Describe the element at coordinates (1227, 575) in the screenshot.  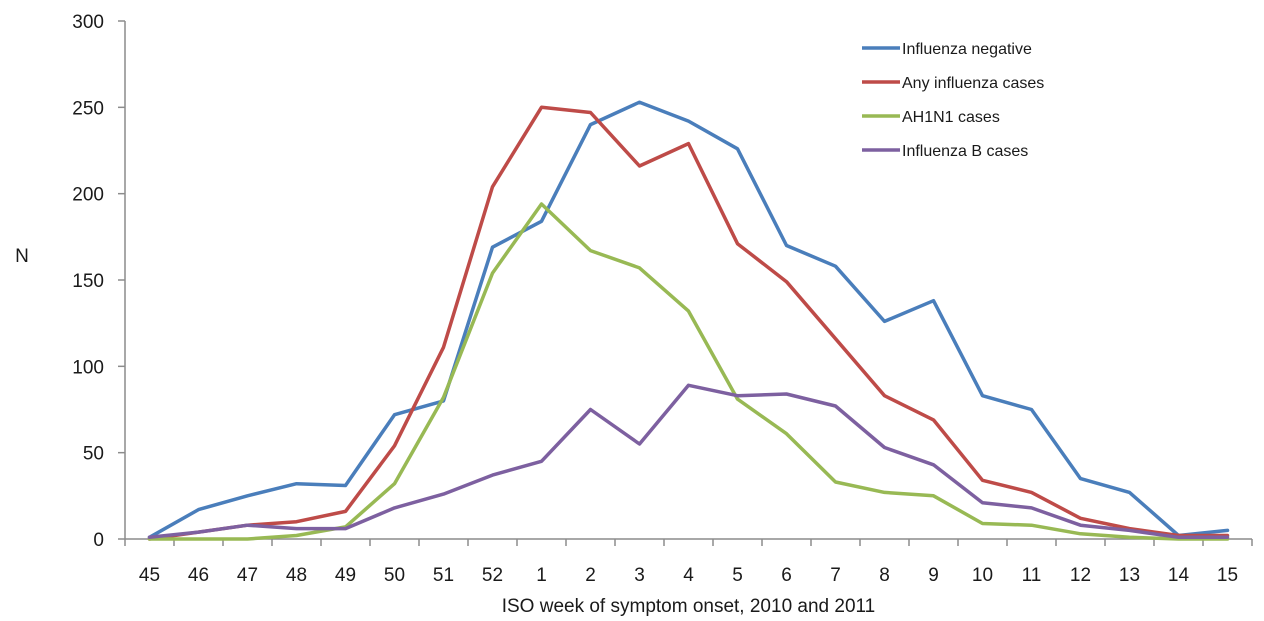
I see `x-tick-label: 15` at that location.